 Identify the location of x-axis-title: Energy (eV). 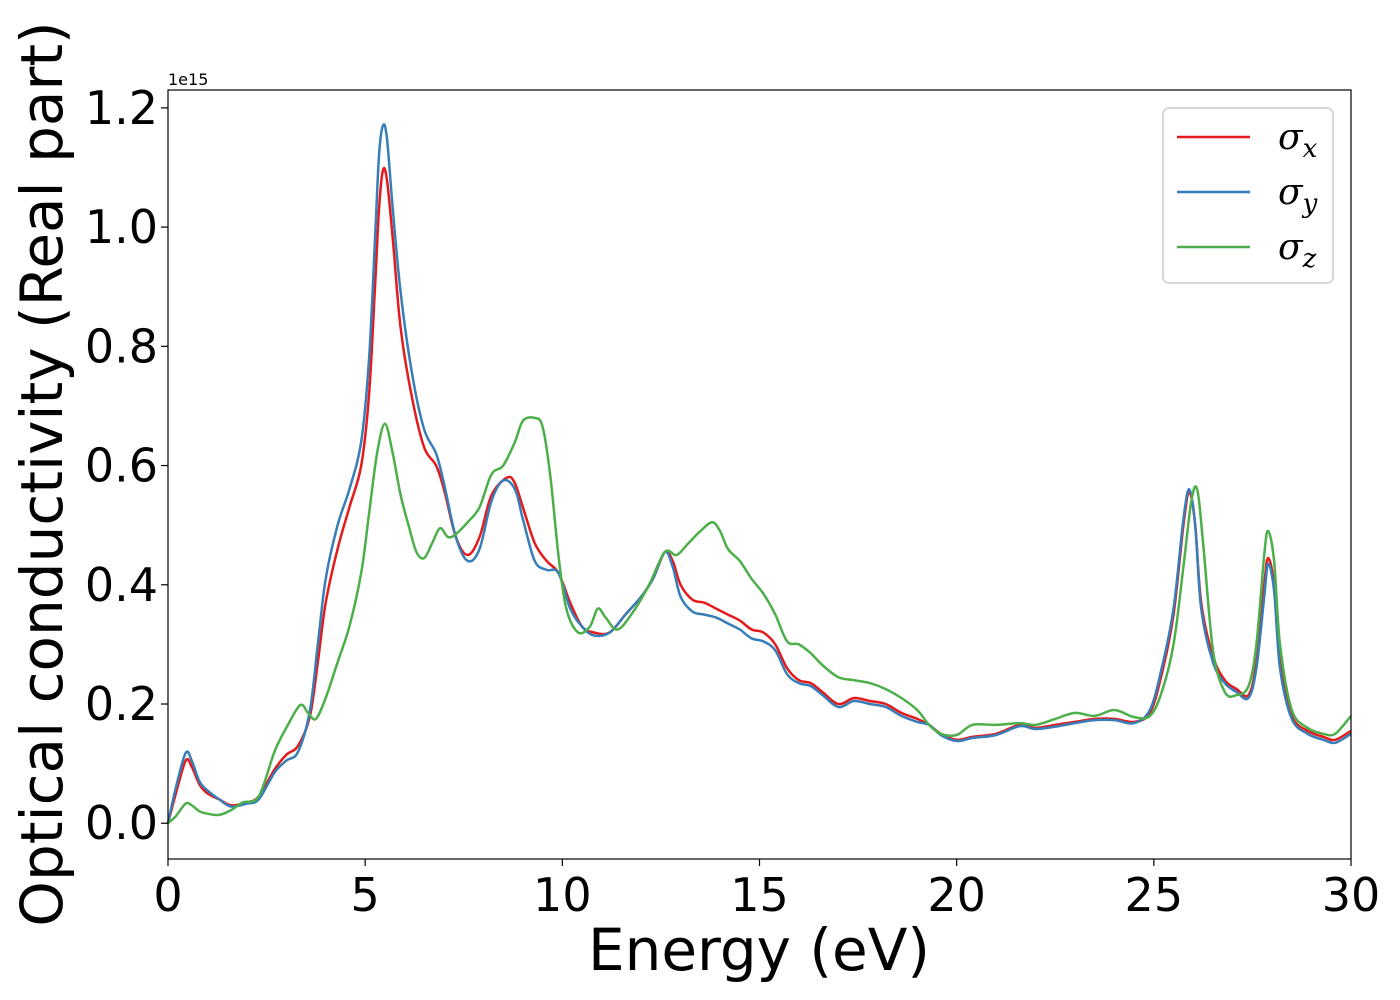
(759, 950).